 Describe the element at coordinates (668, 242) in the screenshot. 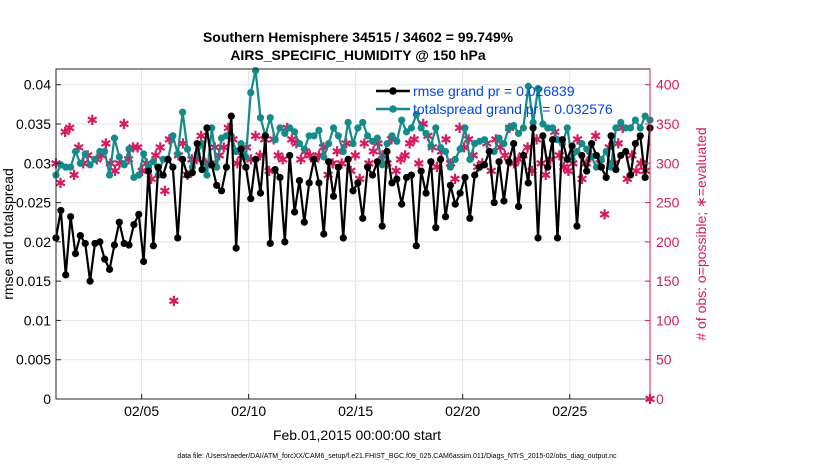

I see `right-tick-label: 200` at that location.